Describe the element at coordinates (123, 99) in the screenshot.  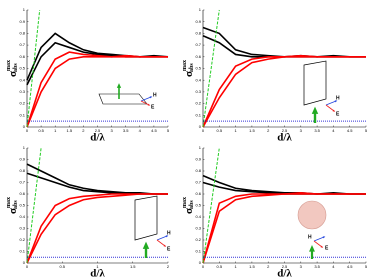
I see `inset-slab` at that location.